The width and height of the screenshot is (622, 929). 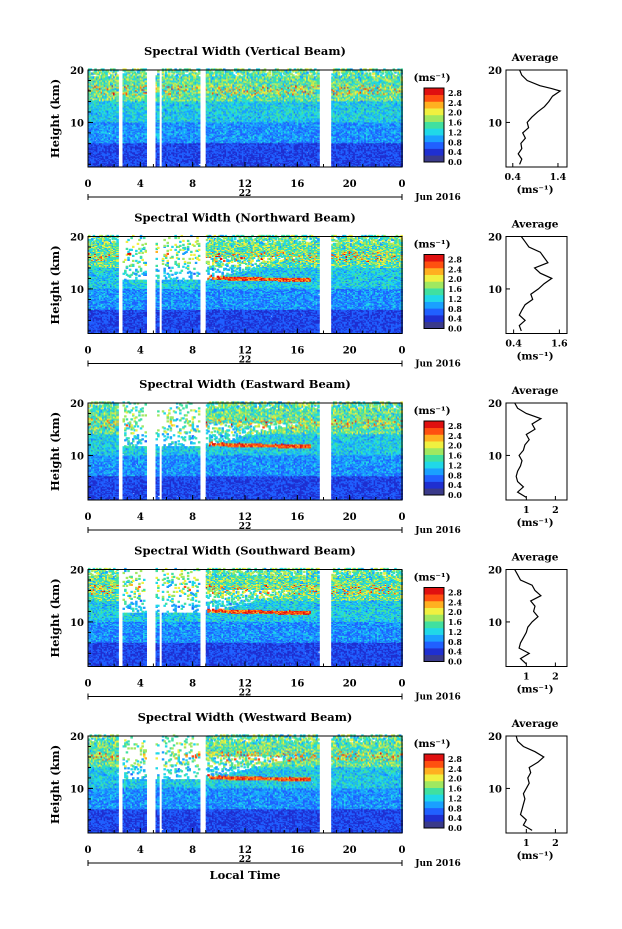 I want to click on day-label: 22, so click(x=245, y=860).